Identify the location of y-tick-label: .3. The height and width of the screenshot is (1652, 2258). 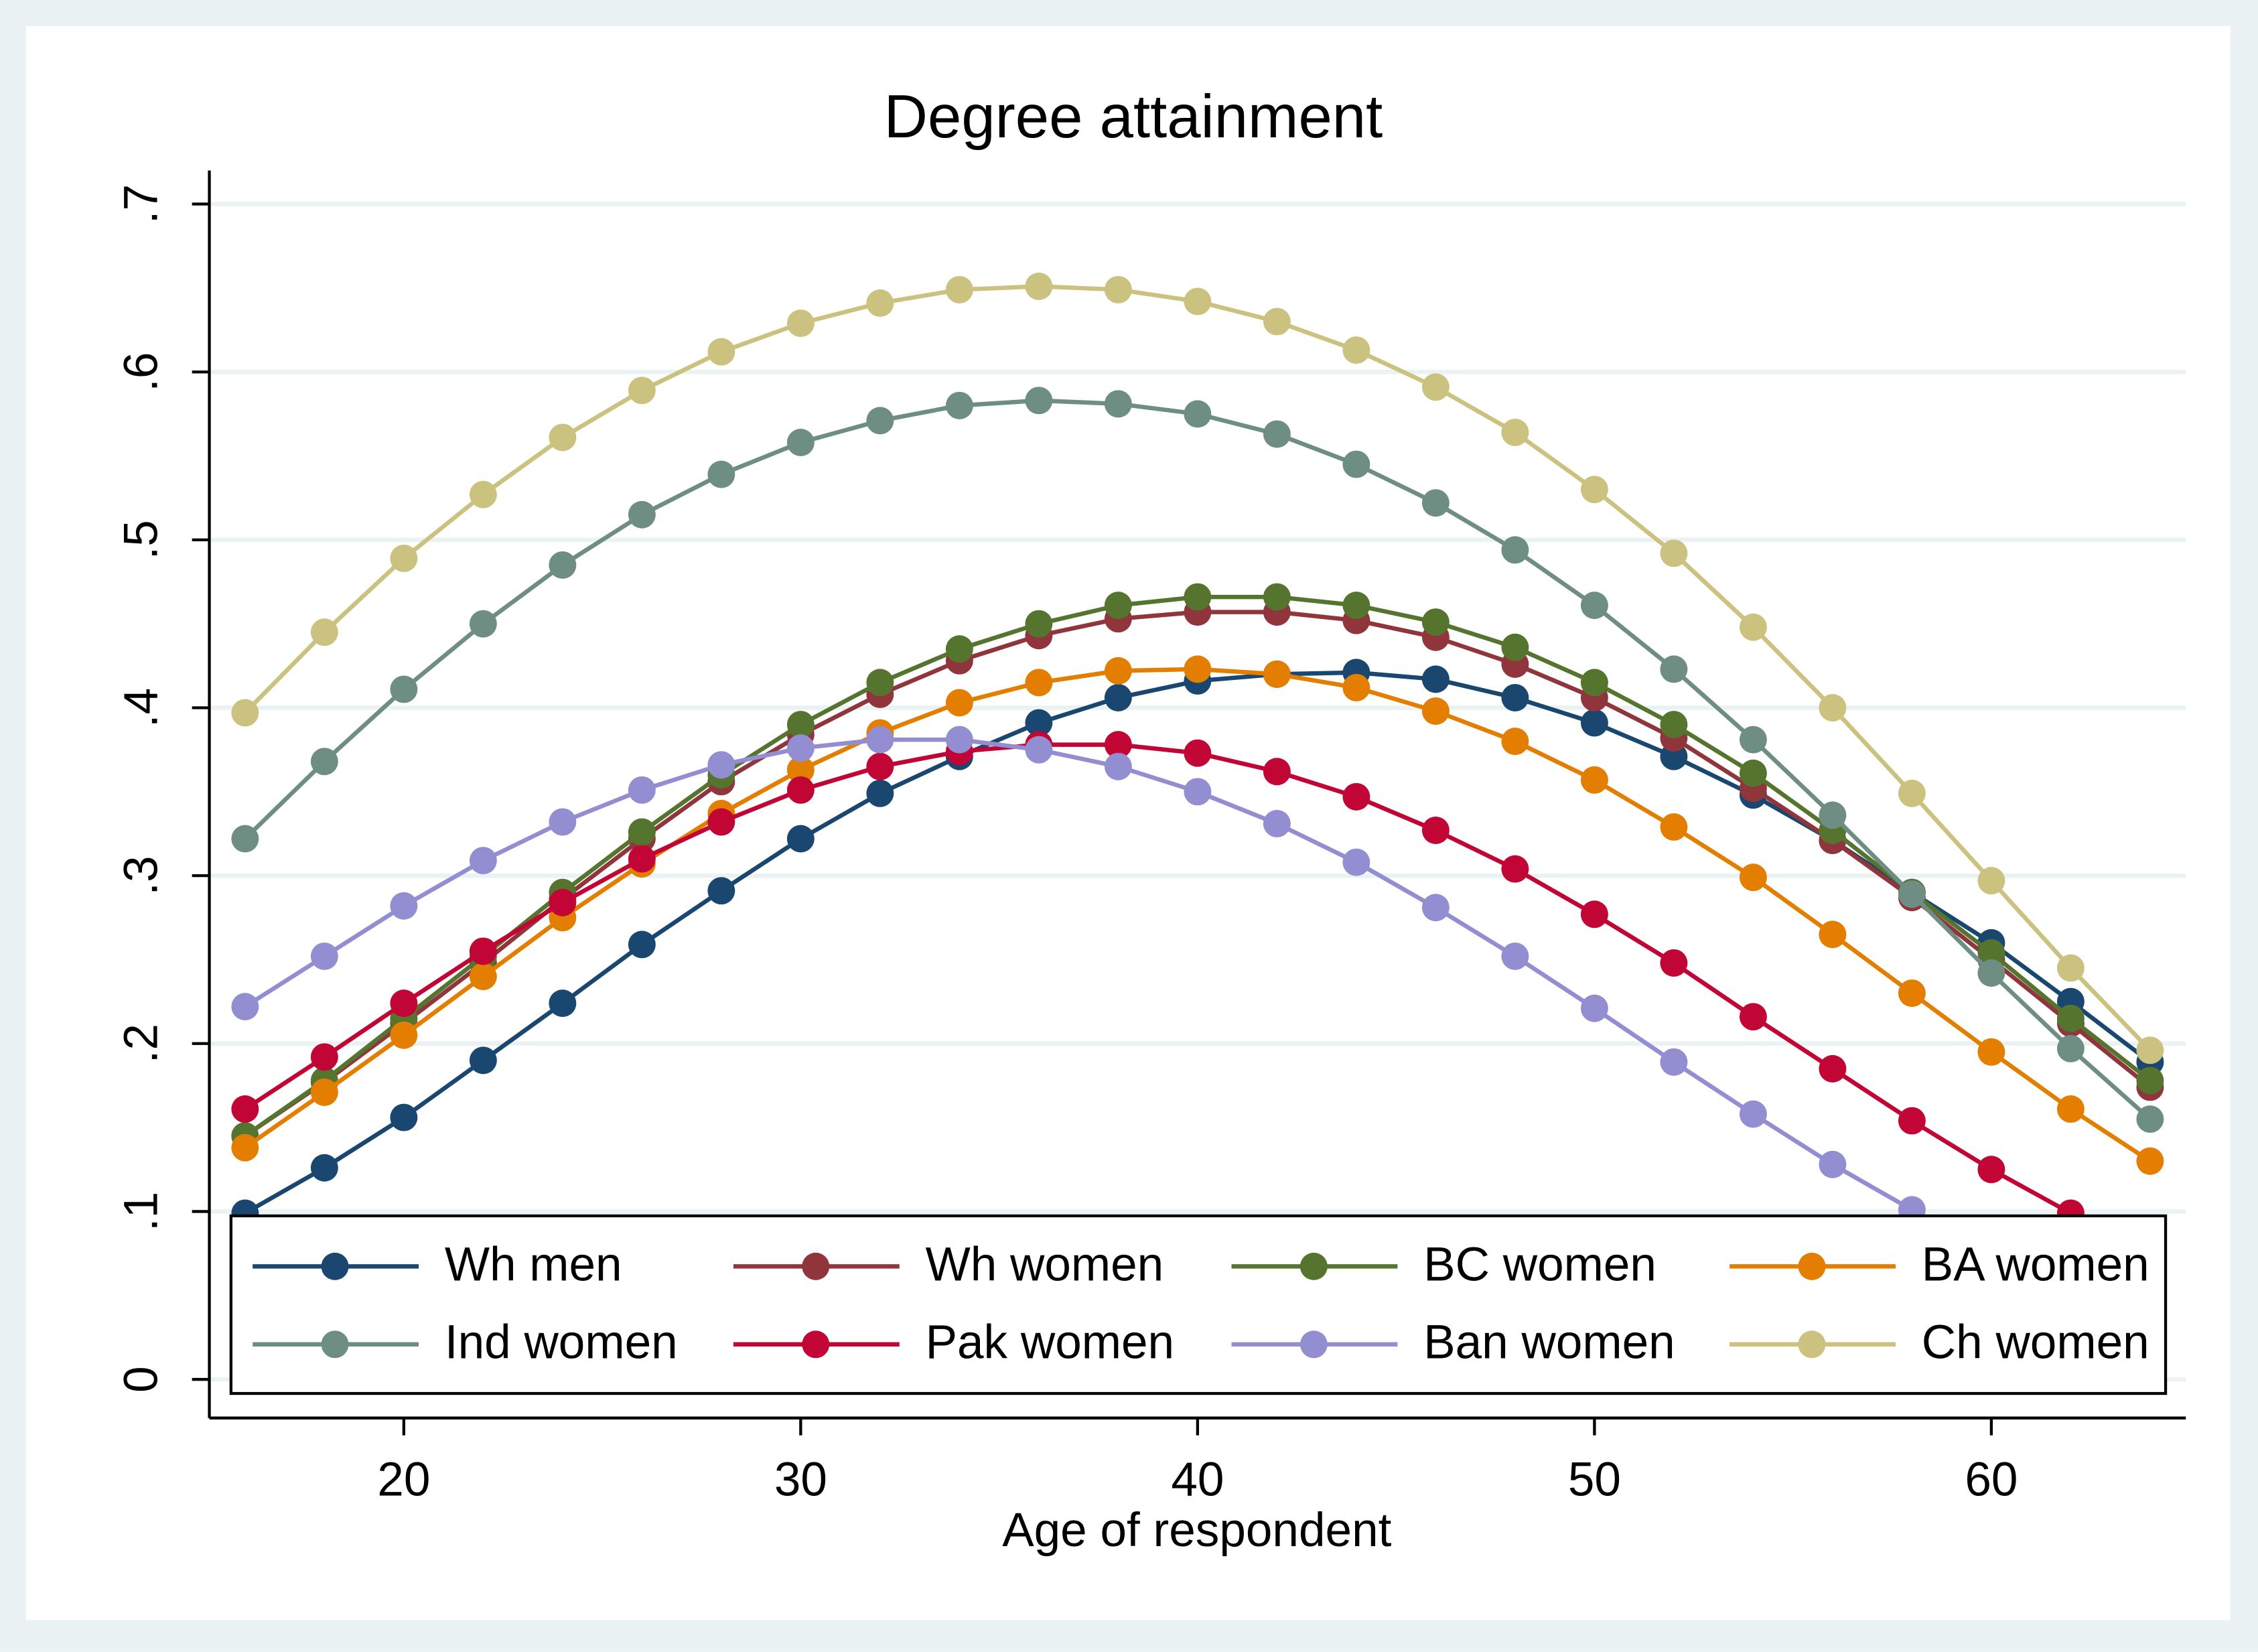
(141, 875).